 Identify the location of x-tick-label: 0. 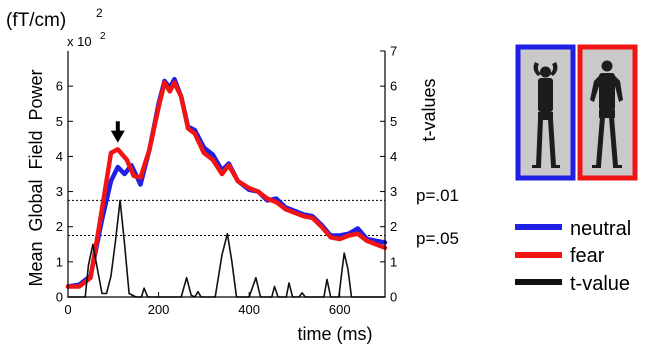
(67, 309).